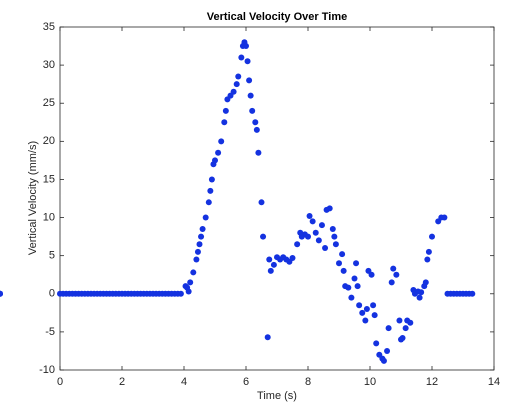 Image resolution: width=525 pixels, height=410 pixels. What do you see at coordinates (33, 198) in the screenshot?
I see `y-axis-label: Vertical Velocity (mm/s)` at bounding box center [33, 198].